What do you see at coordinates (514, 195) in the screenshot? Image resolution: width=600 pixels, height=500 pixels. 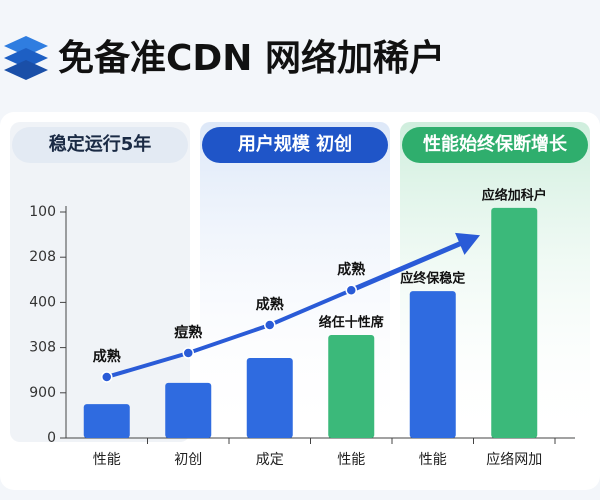 I see `bar-label: 应络加科户` at bounding box center [514, 195].